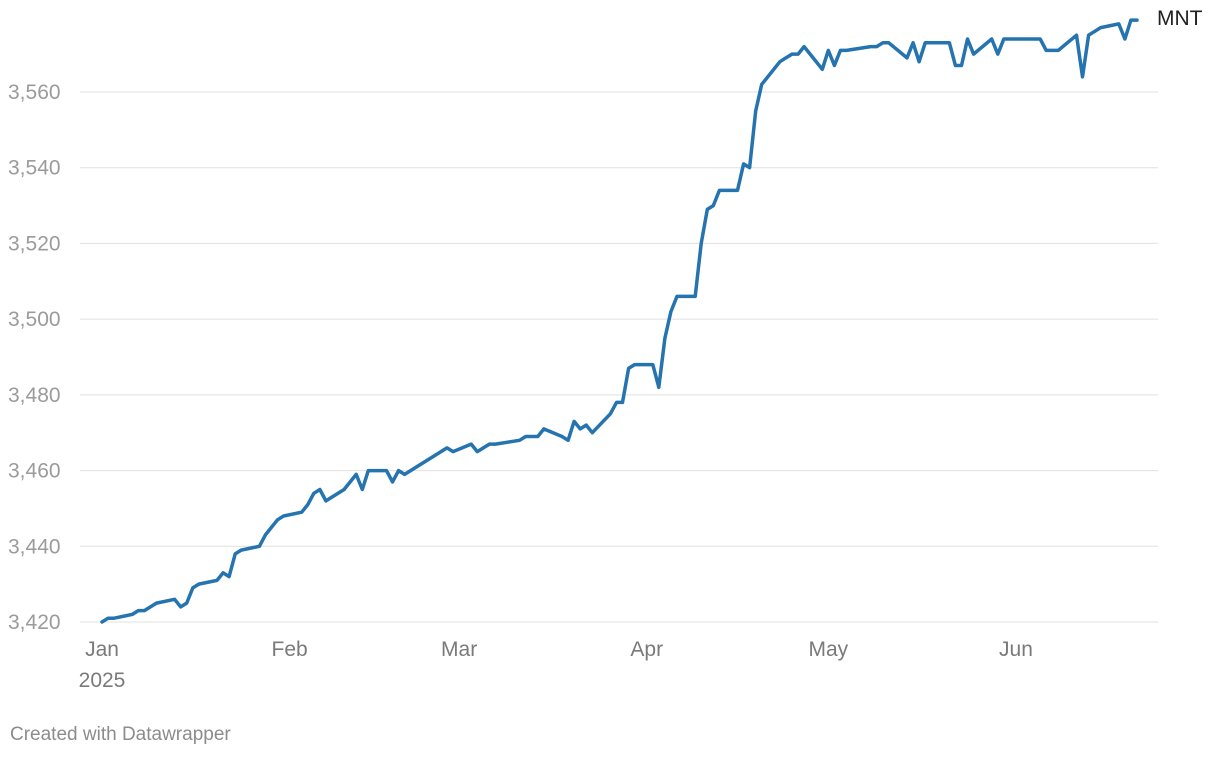 Image resolution: width=1220 pixels, height=760 pixels. What do you see at coordinates (120, 734) in the screenshot?
I see `credit-text: Created with Datawrapper` at bounding box center [120, 734].